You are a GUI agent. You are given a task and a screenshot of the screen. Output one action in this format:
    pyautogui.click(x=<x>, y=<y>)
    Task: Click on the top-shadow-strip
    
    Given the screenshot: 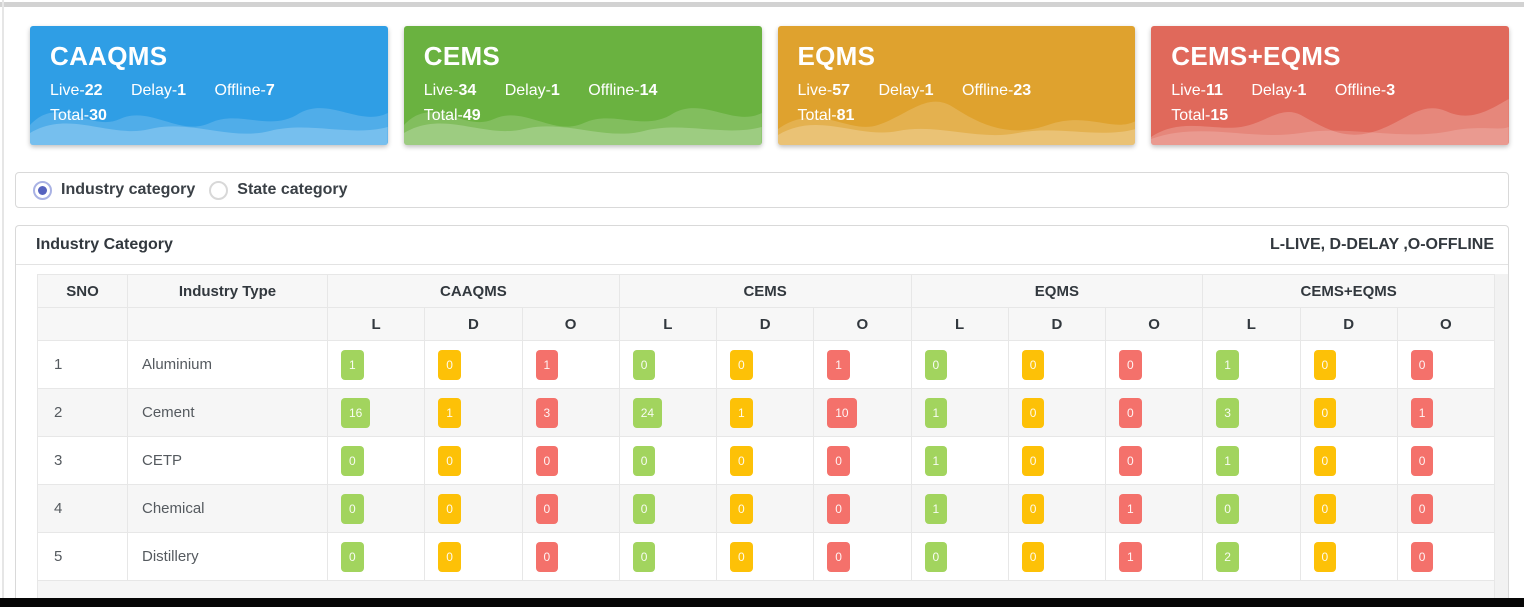 What is the action you would take?
    pyautogui.click(x=762, y=4)
    